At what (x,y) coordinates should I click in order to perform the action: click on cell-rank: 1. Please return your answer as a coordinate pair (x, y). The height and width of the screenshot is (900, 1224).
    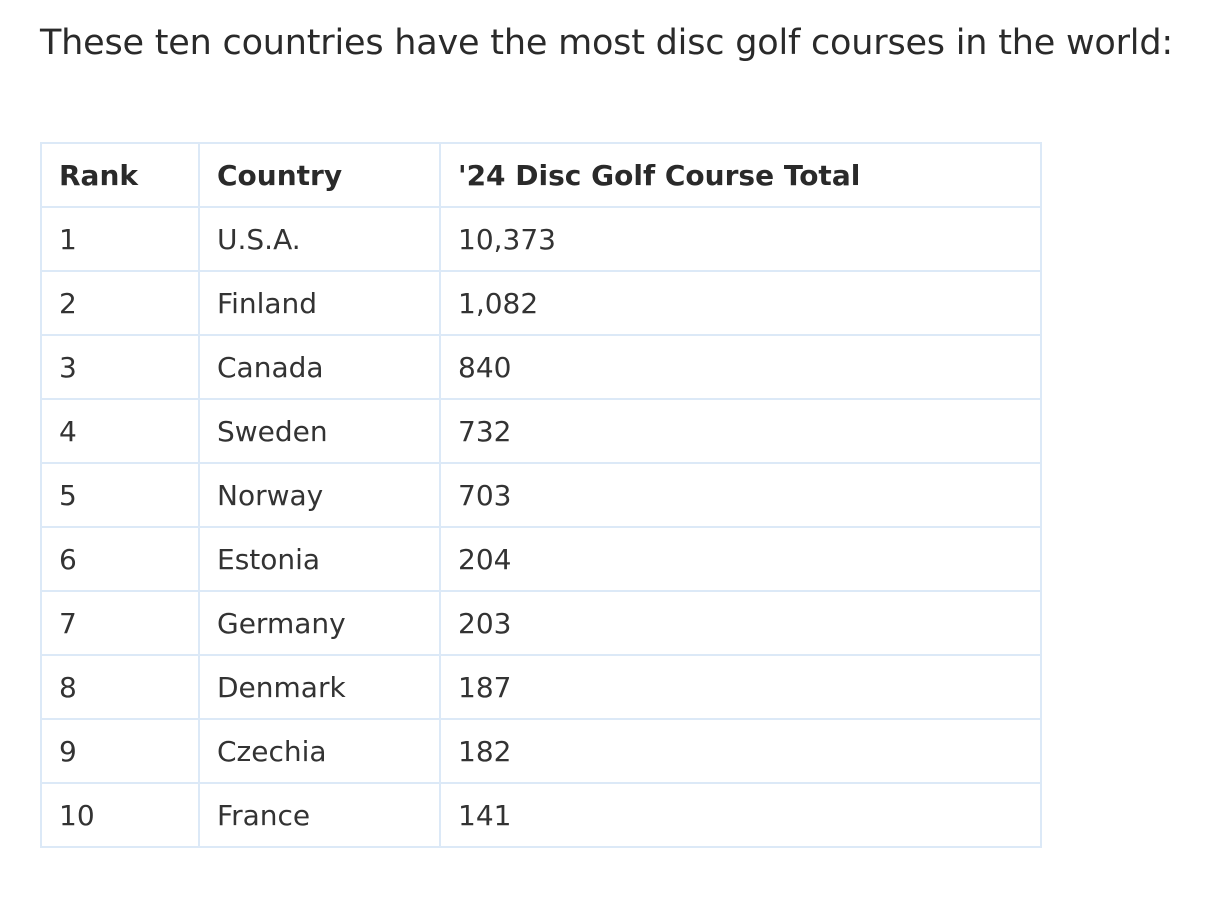
    Looking at the image, I should click on (120, 239).